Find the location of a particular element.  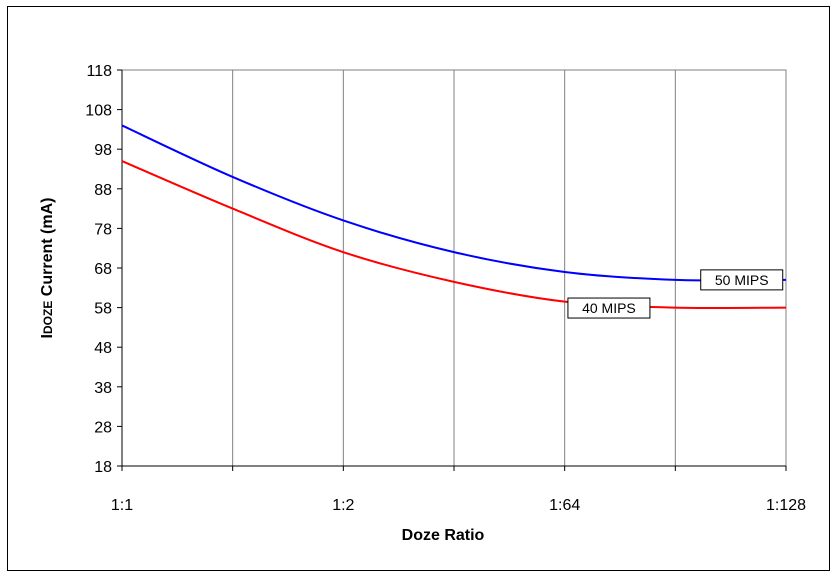

series-label-text: 50 MIPS is located at coordinates (742, 280).